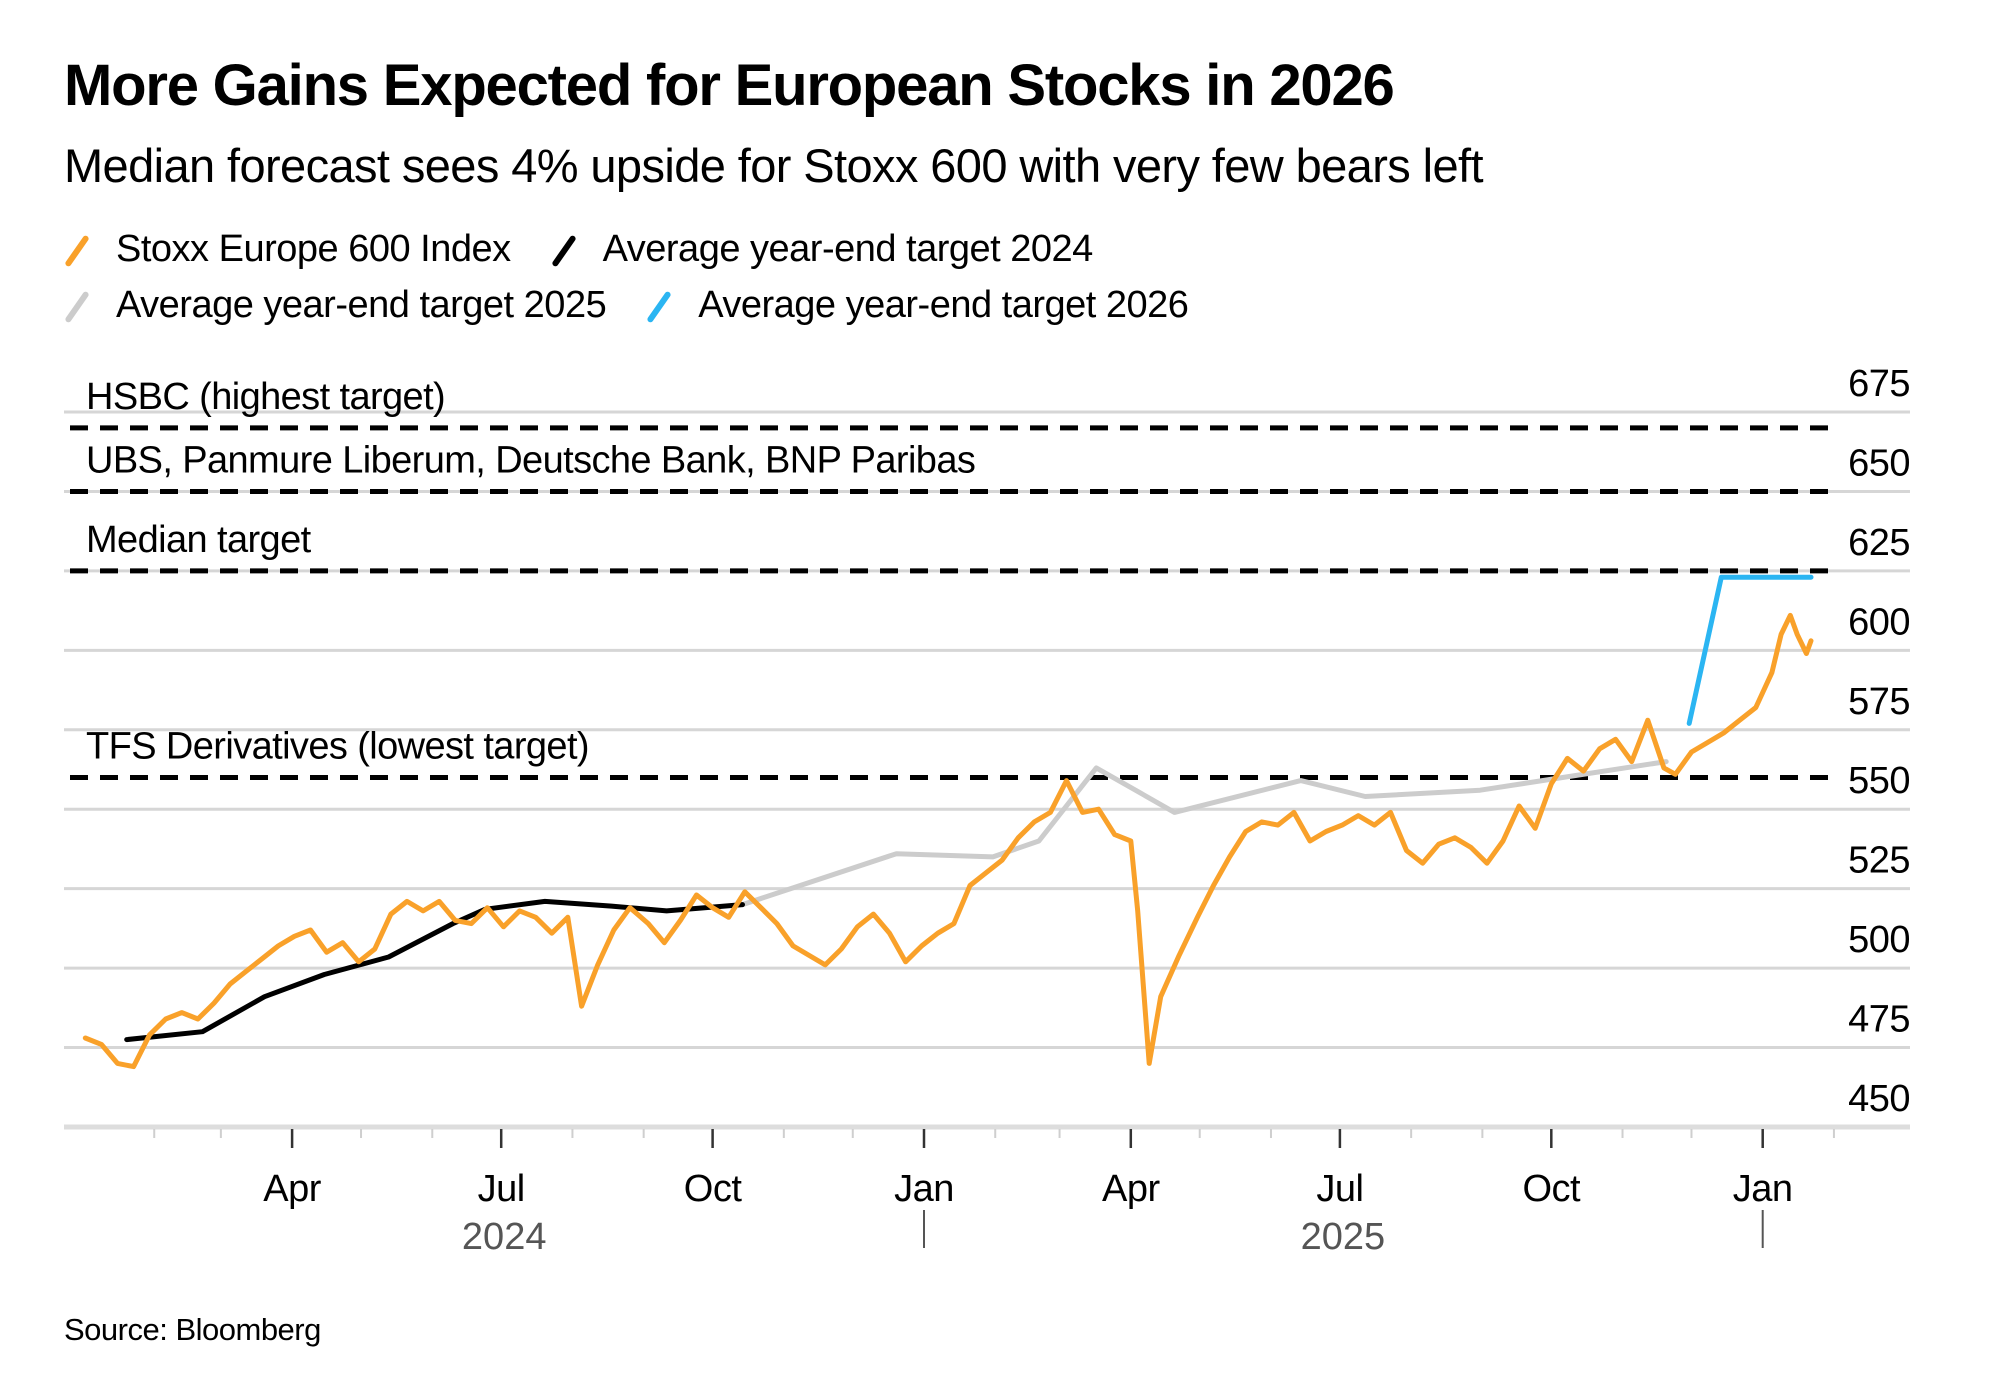  I want to click on reference-line-label: HSBC (highest target), so click(265, 397).